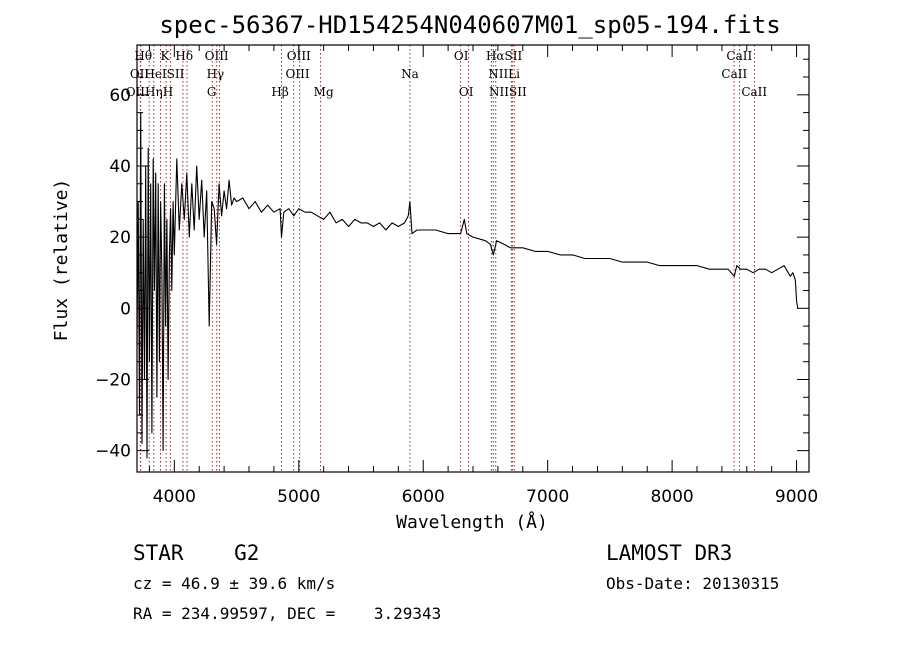 The height and width of the screenshot is (649, 900). I want to click on line-label: Hγ, so click(216, 74).